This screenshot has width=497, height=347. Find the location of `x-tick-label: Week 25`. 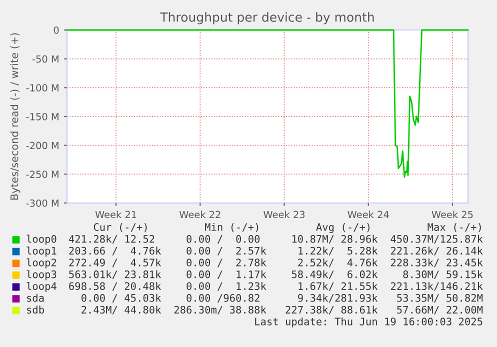

x-tick-label: Week 25 is located at coordinates (452, 214).